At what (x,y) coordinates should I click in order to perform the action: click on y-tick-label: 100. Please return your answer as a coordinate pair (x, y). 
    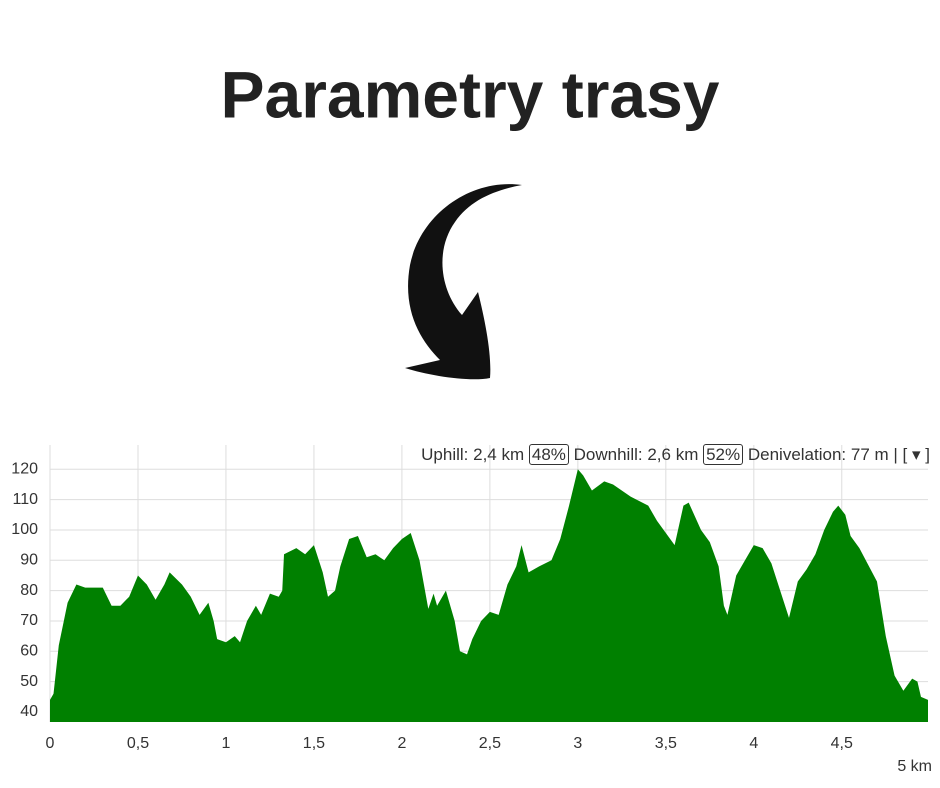
    Looking at the image, I should click on (24, 529).